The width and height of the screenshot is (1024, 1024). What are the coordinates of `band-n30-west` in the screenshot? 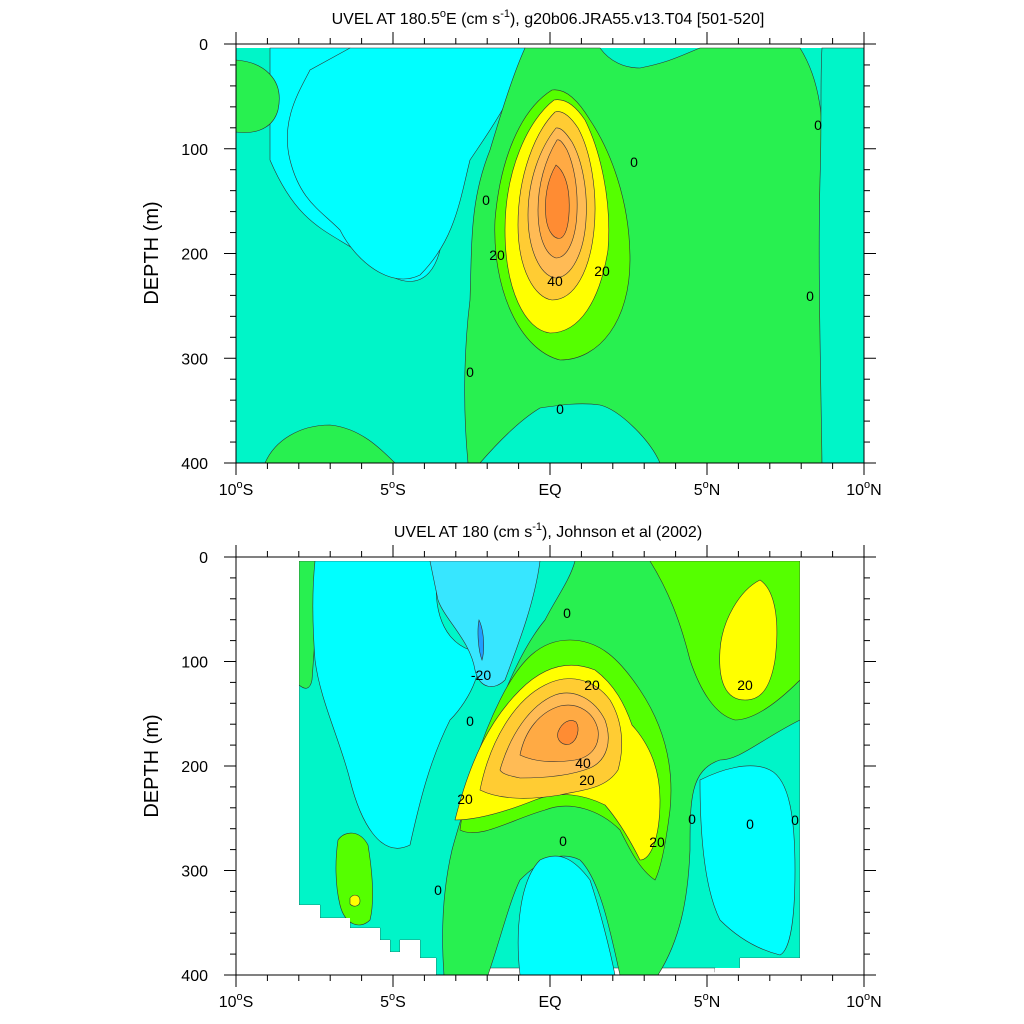 It's located at (480, 640).